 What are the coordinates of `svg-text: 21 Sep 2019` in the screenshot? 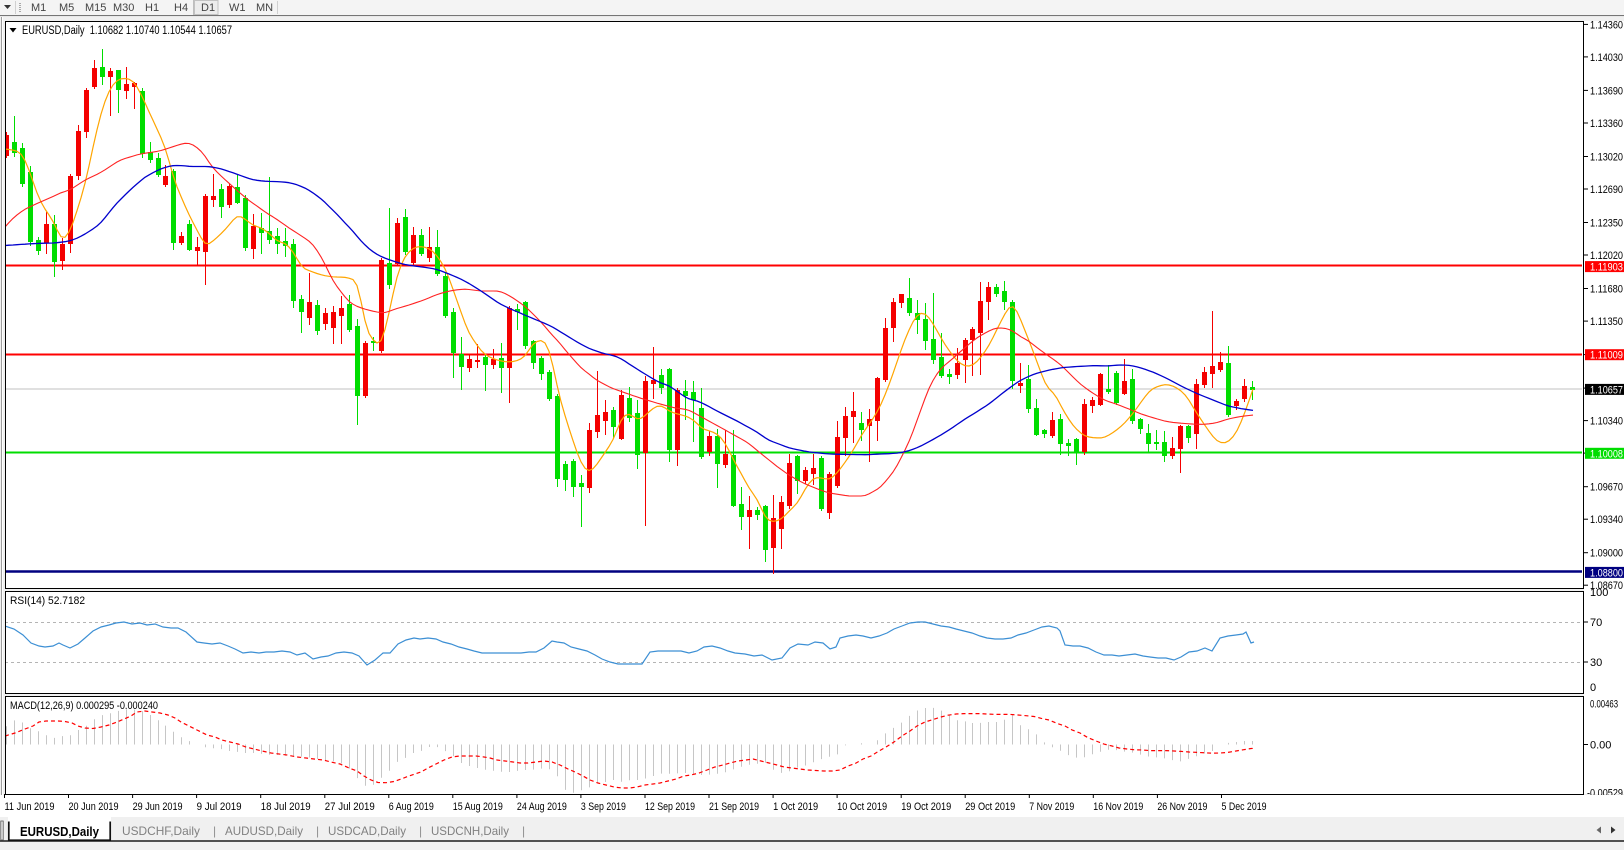 It's located at (734, 807).